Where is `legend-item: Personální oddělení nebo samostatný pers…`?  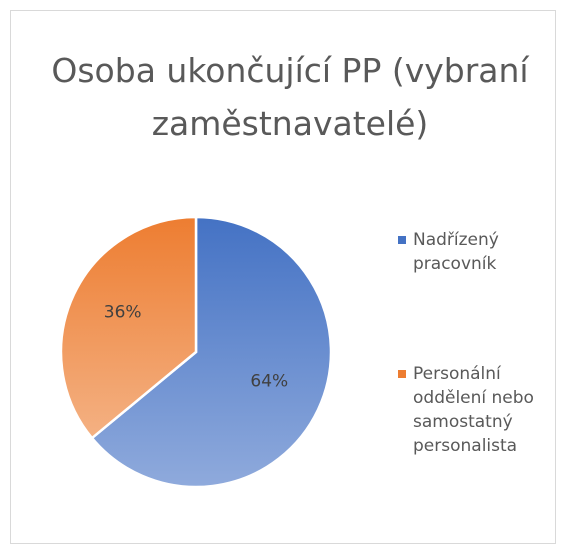 legend-item: Personální oddělení nebo samostatný pers… is located at coordinates (478, 410).